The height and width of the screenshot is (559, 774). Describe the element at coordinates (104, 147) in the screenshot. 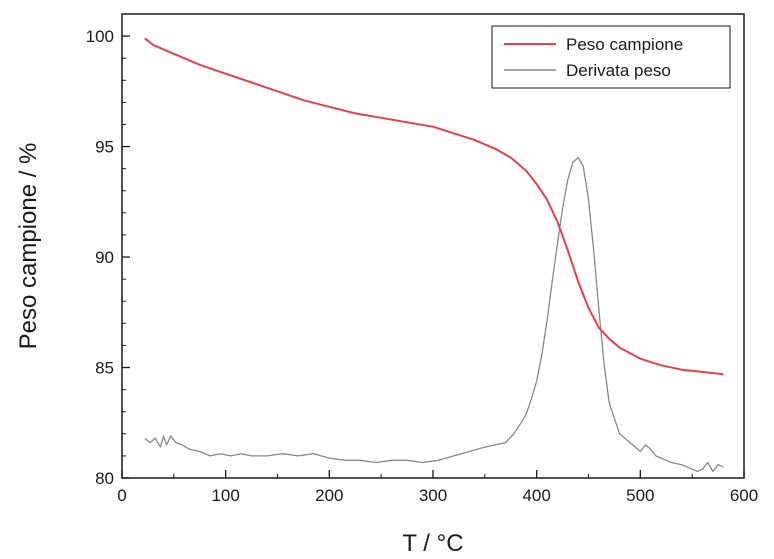

I see `y-tick-label: 95` at that location.